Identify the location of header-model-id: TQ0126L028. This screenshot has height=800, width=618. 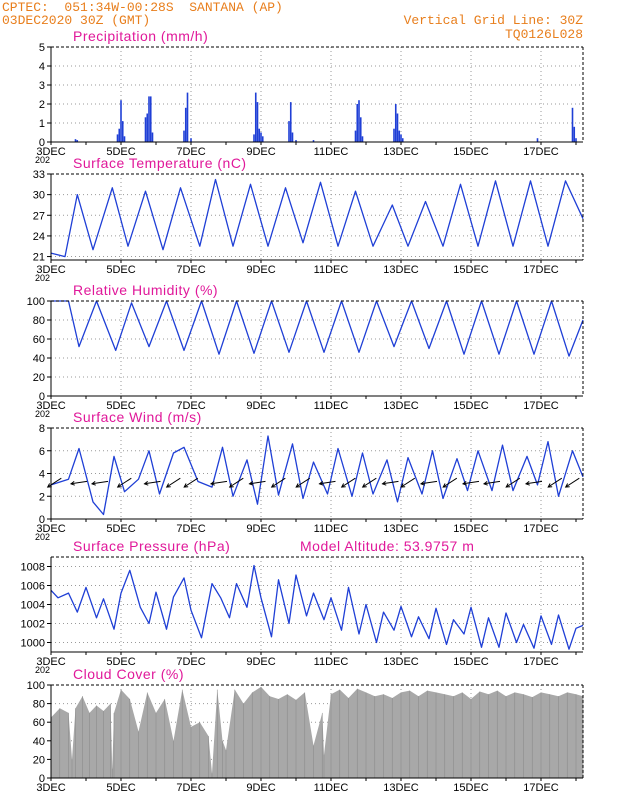
(543, 34).